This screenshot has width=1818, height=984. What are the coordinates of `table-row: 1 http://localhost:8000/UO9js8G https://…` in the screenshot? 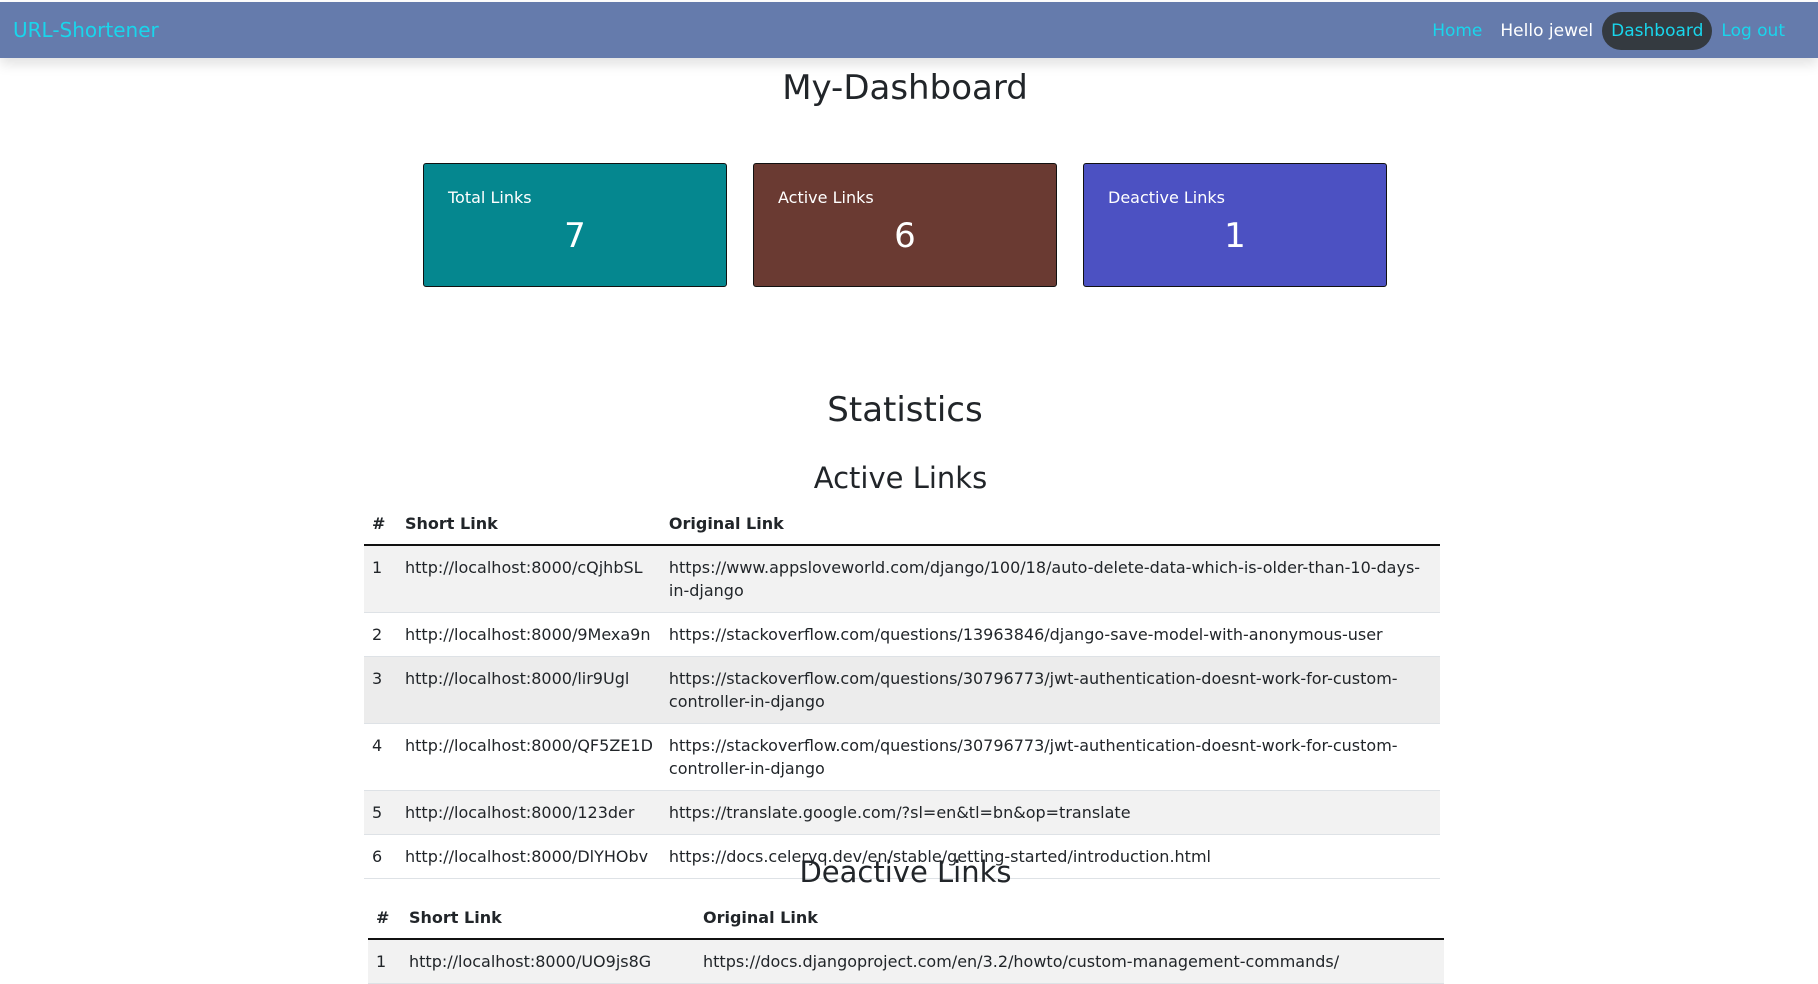 It's located at (906, 961).